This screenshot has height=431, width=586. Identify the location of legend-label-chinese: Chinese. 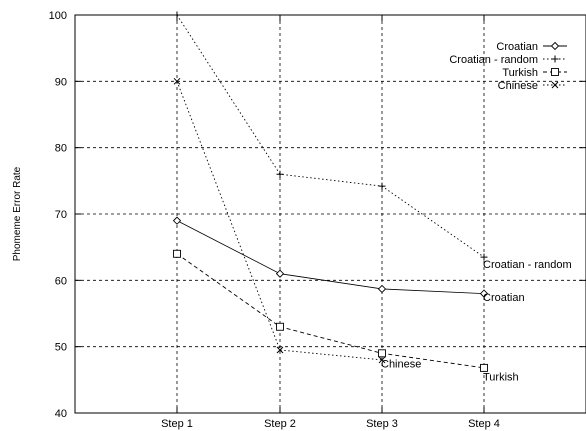
(518, 86).